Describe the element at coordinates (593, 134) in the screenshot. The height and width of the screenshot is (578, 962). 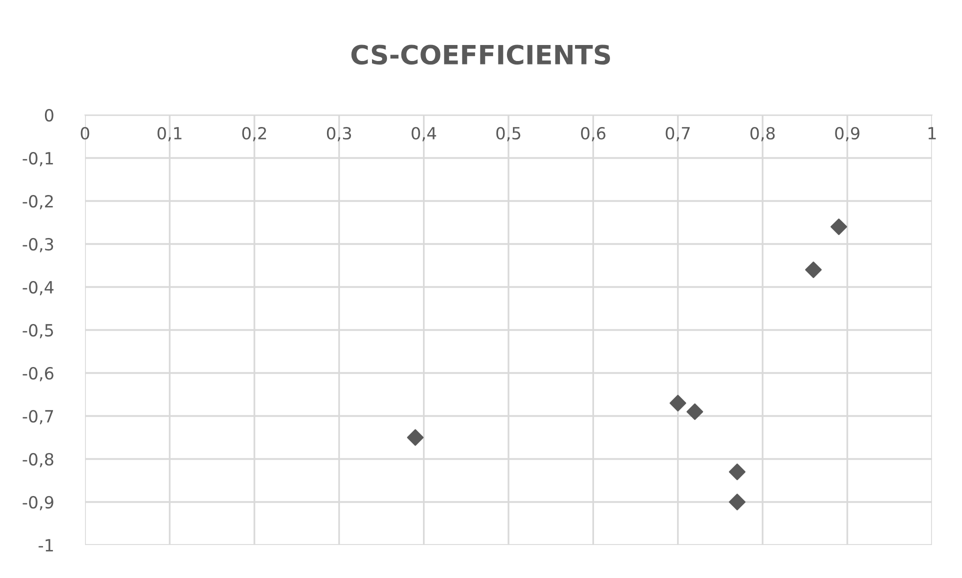
I see `x-tick-label: 0,6` at that location.